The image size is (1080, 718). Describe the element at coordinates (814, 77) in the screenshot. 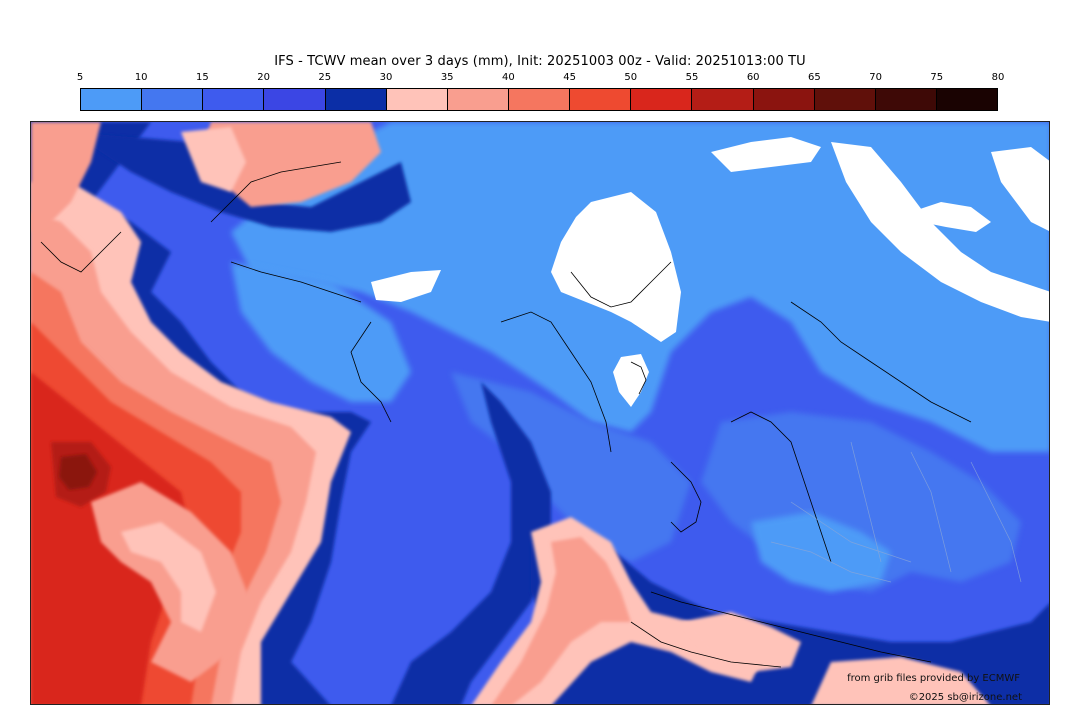

I see `colorbar-tick-label: 65` at that location.